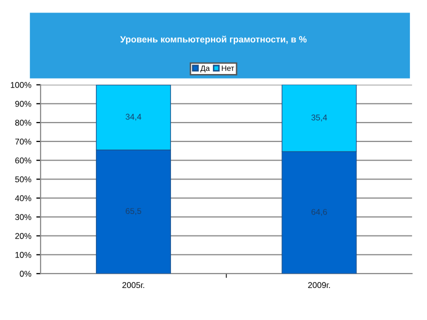 Image resolution: width=427 pixels, height=320 pixels. Describe the element at coordinates (23, 236) in the screenshot. I see `y-tick-label: 20%` at that location.